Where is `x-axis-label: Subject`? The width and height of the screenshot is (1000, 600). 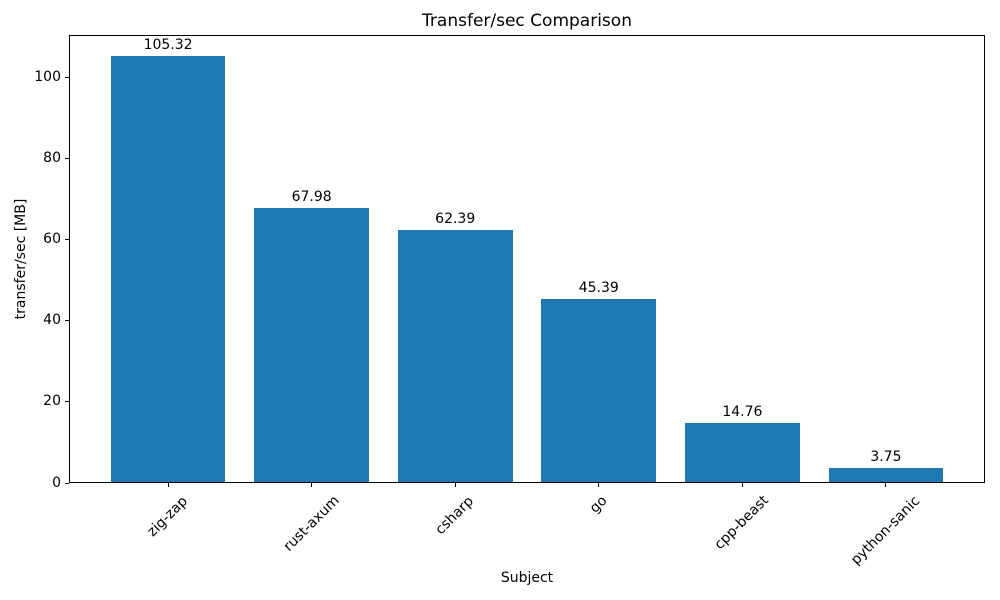 x-axis-label: Subject is located at coordinates (527, 578).